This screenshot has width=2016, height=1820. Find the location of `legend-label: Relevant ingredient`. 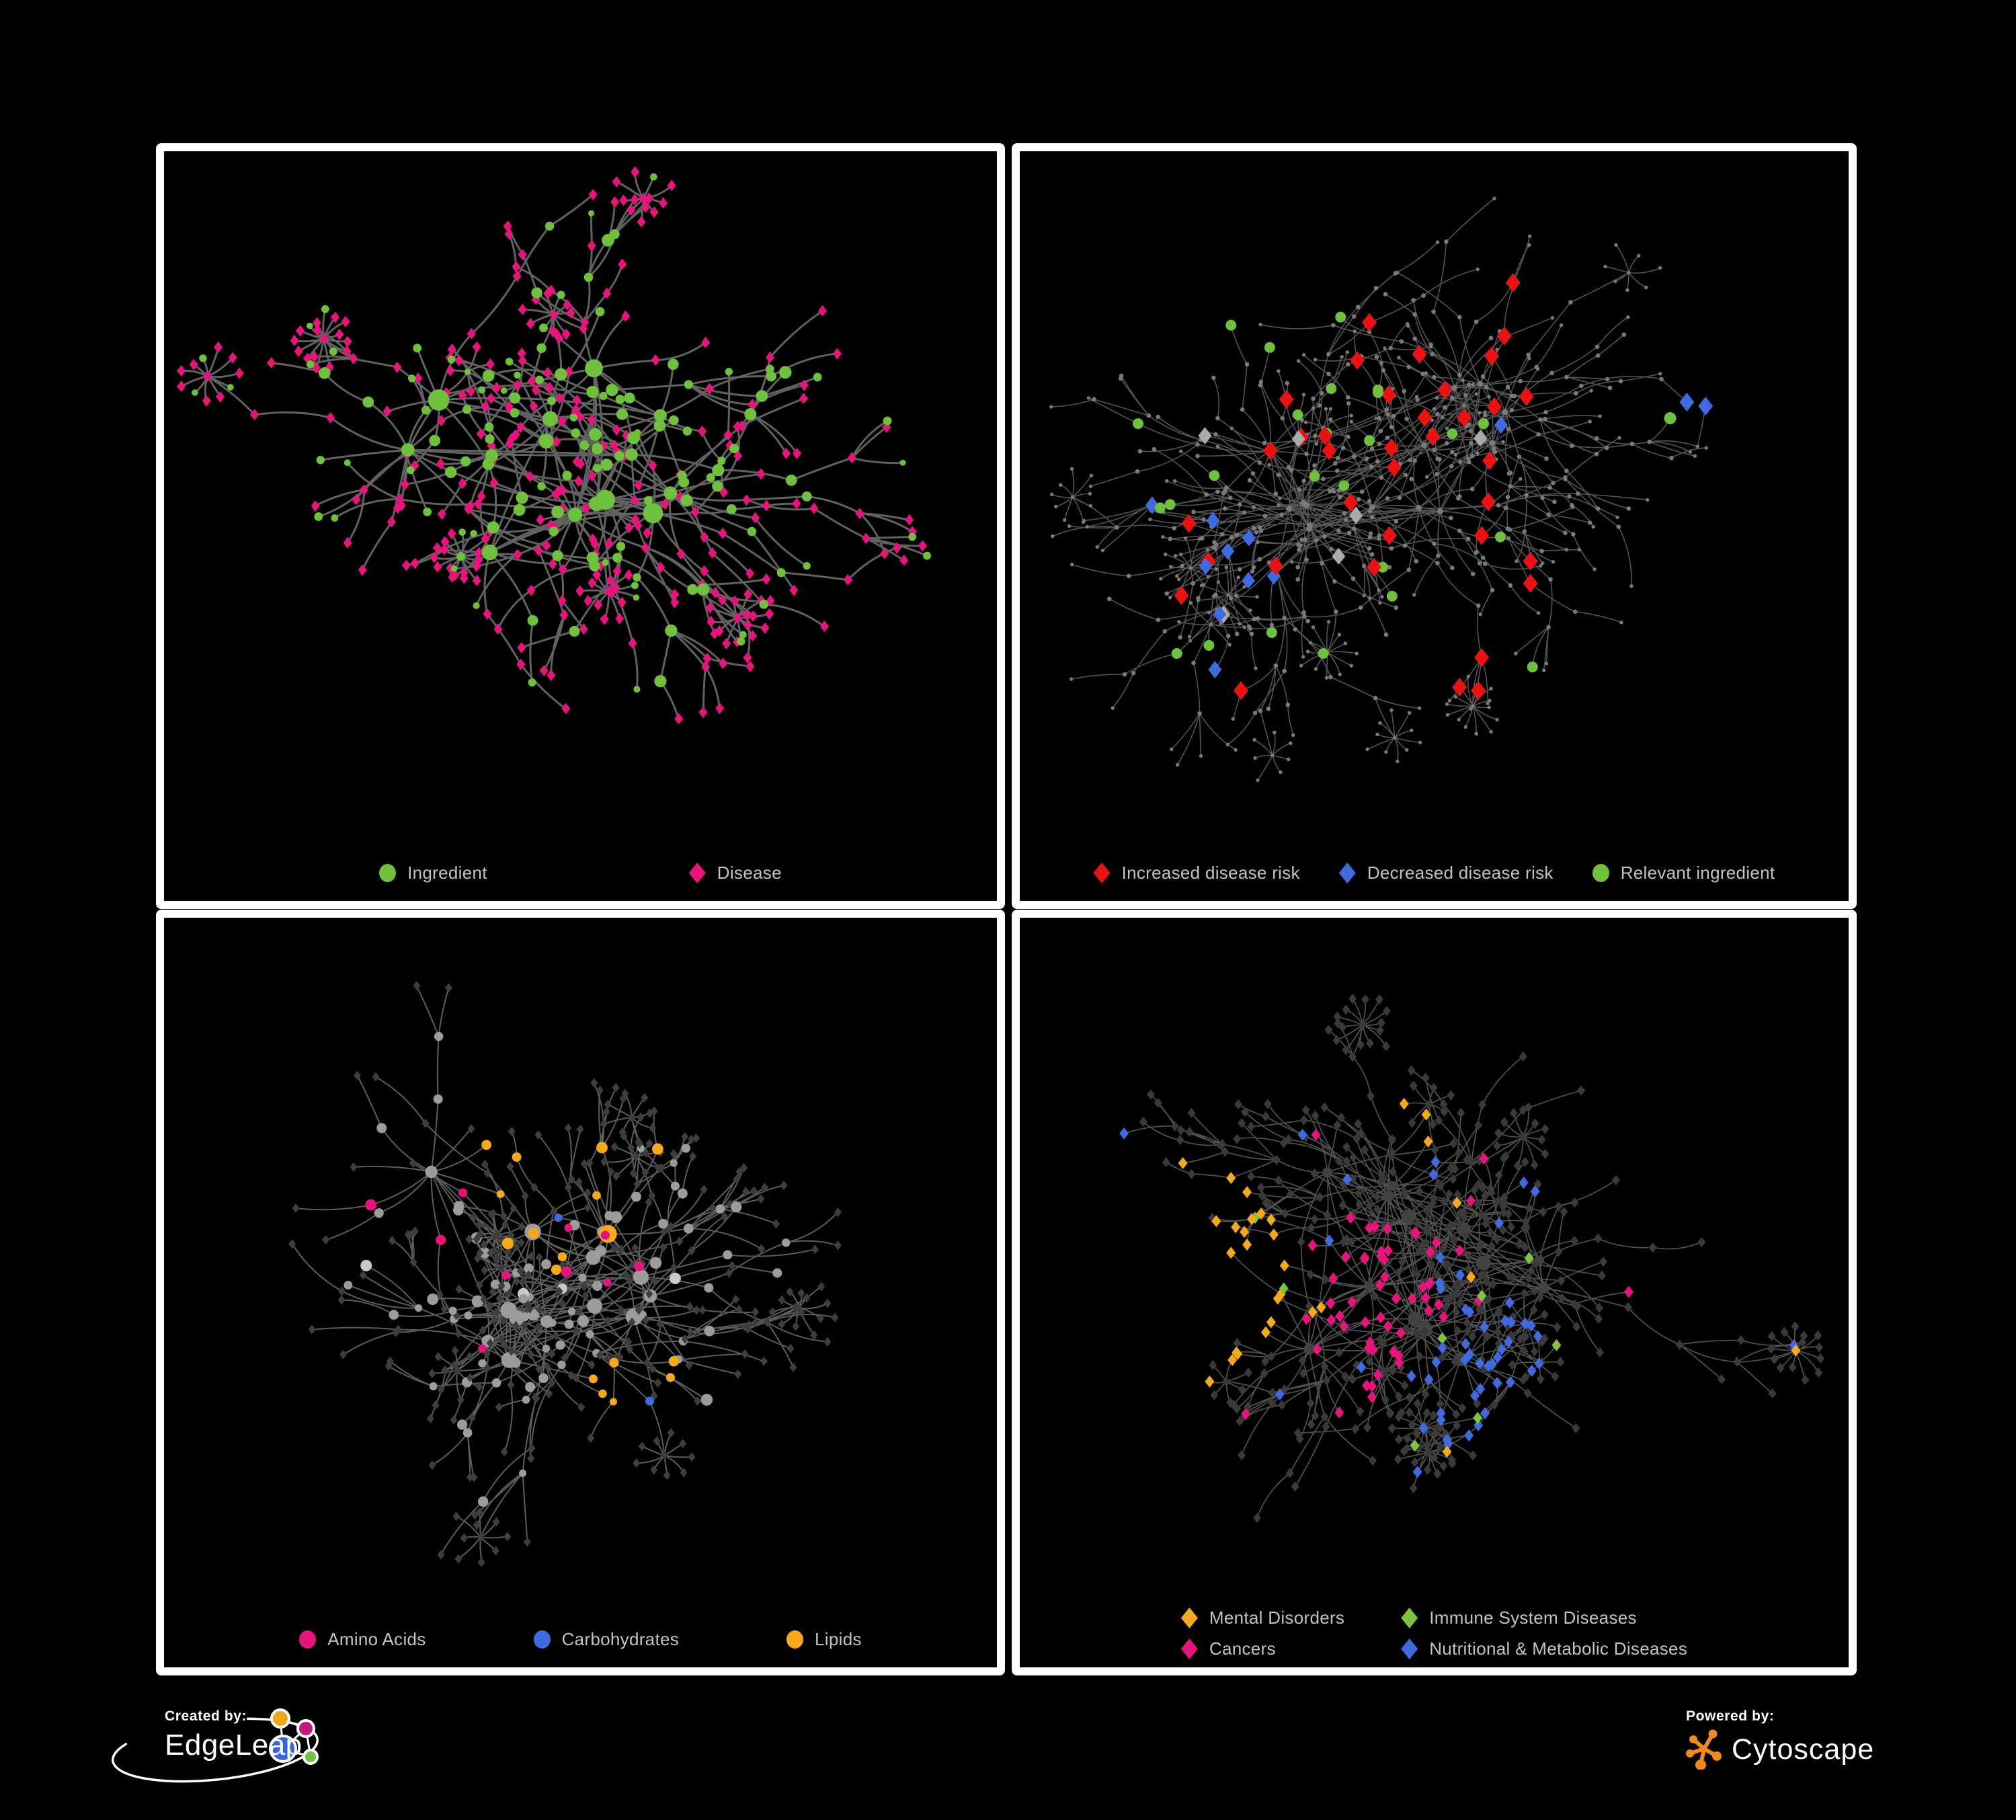

legend-label: Relevant ingredient is located at coordinates (1697, 873).